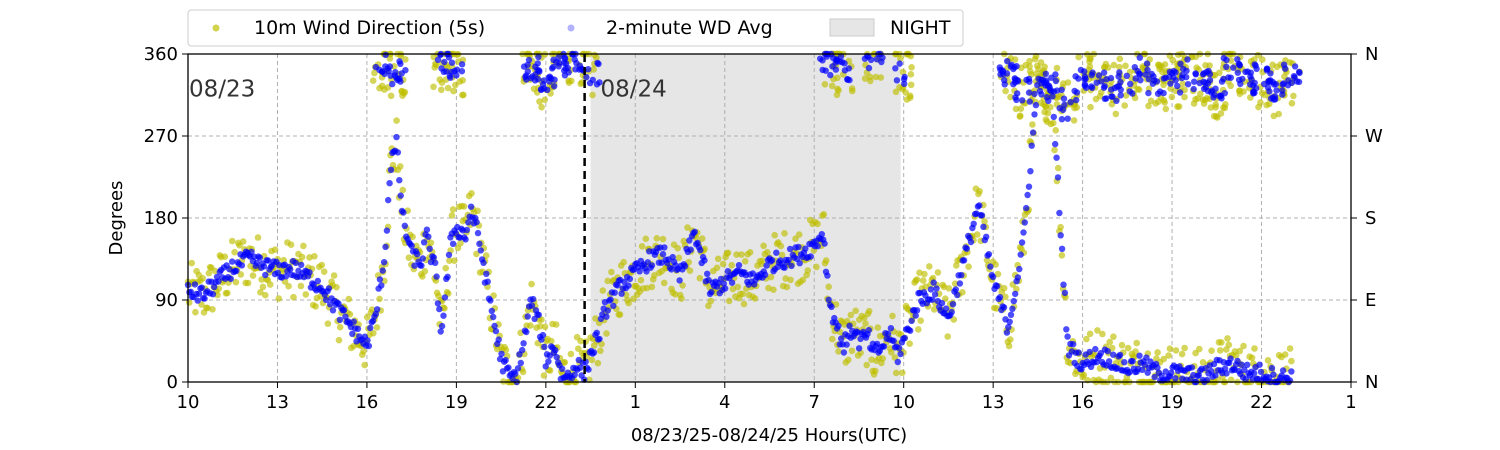 This screenshot has height=450, width=1500. Describe the element at coordinates (1261, 402) in the screenshot. I see `x-tick-label: 22` at that location.